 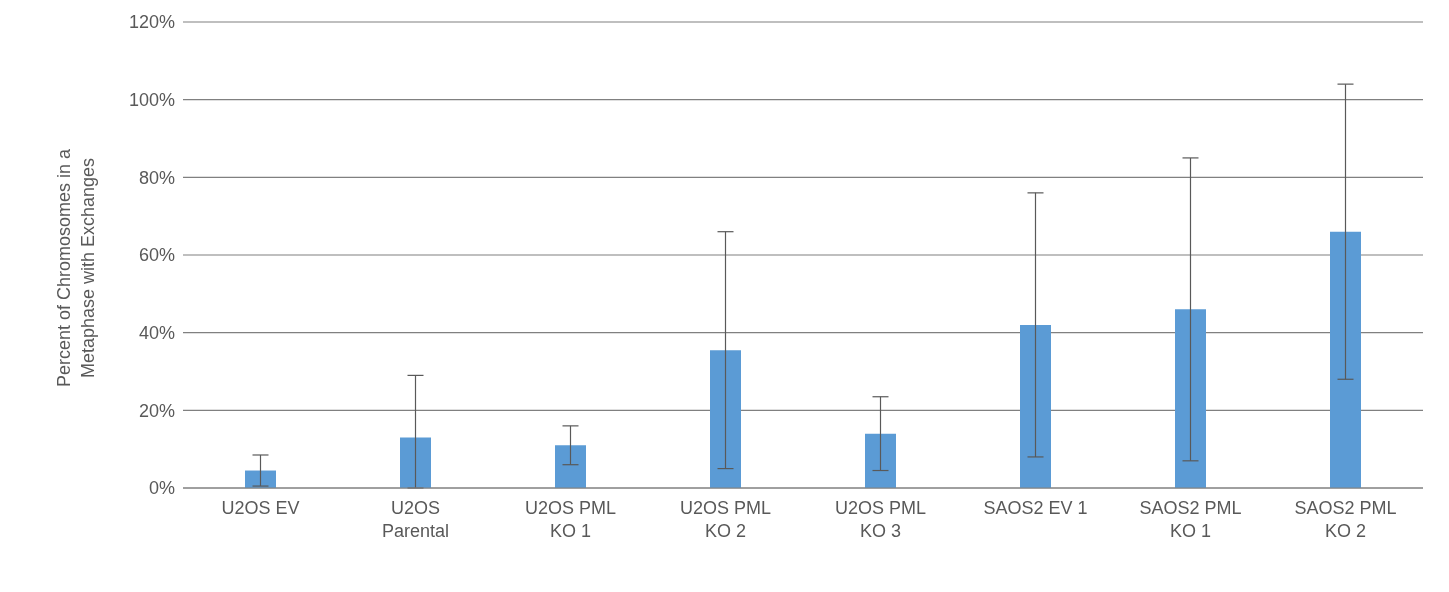 What do you see at coordinates (1190, 519) in the screenshot?
I see `x-tick-label: SAOS2 PML KO 1` at bounding box center [1190, 519].